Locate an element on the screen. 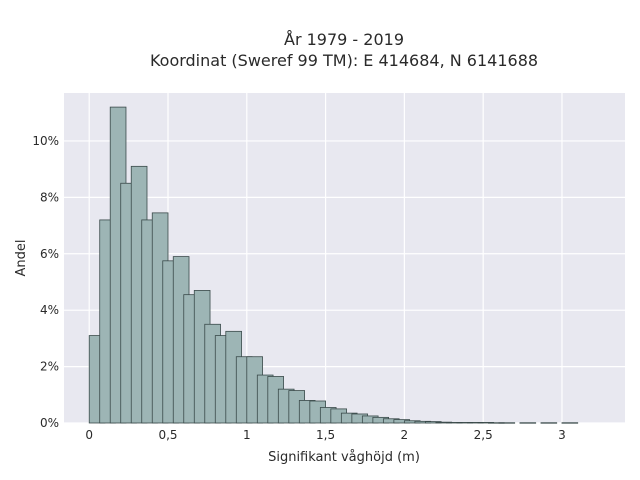 The height and width of the screenshot is (480, 640). y-axis-label: Andel is located at coordinates (21, 258).